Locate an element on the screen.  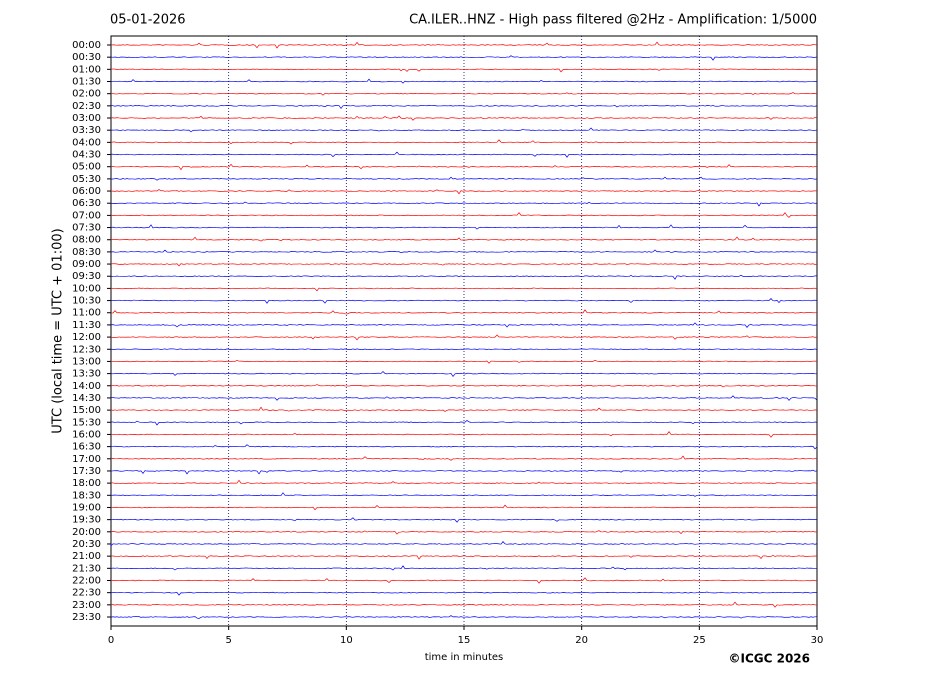
y-tick-label: 21:30 is located at coordinates (86, 568).